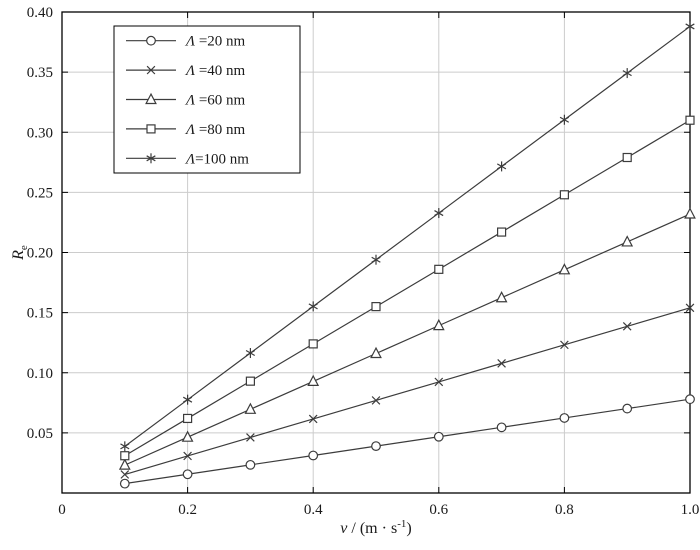 This screenshot has height=550, width=700. What do you see at coordinates (216, 159) in the screenshot?
I see `legend-label: Λ=100 nm` at bounding box center [216, 159].